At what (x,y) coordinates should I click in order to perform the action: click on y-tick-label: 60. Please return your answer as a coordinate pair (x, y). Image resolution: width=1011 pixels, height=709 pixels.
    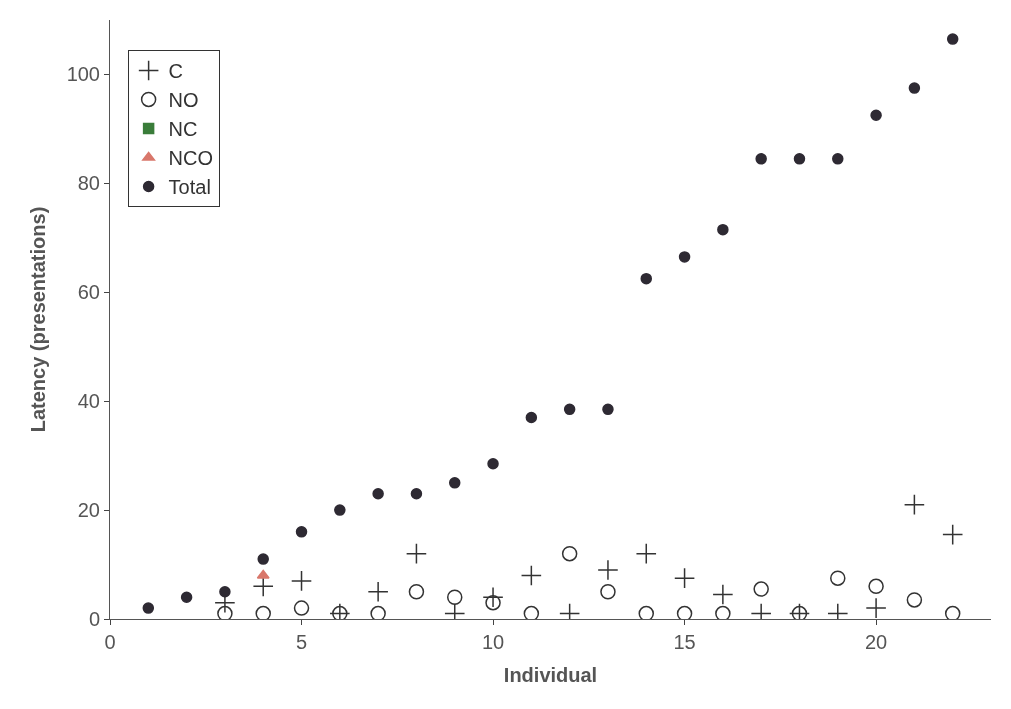
    Looking at the image, I should click on (88, 292).